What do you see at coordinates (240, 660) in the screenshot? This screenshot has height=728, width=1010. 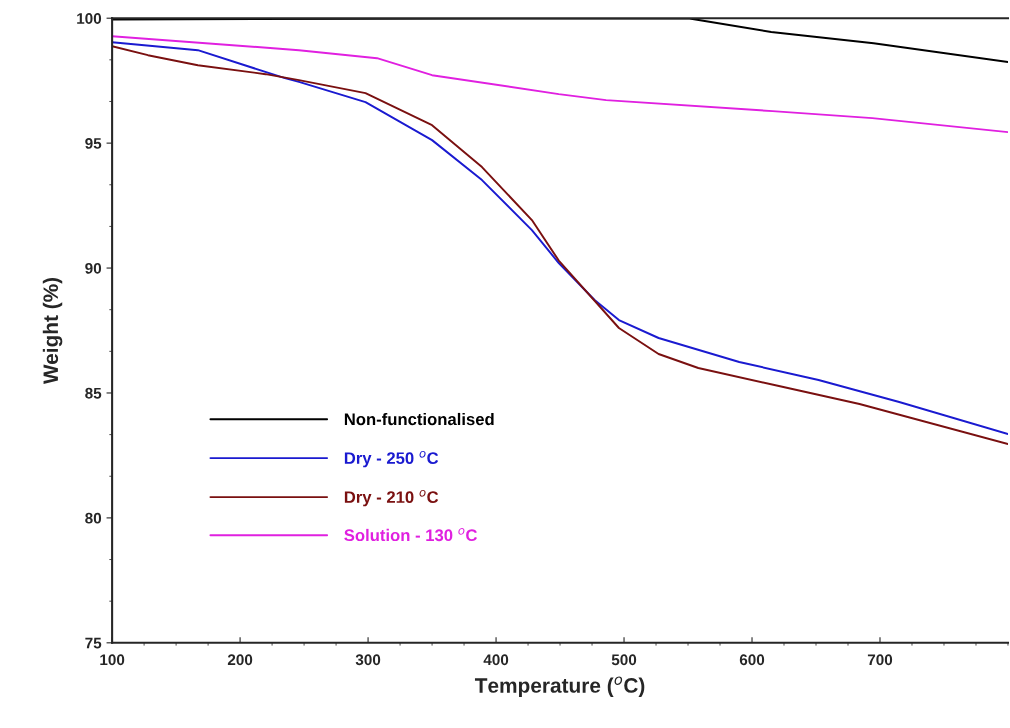 I see `x-tick-label: 200` at bounding box center [240, 660].